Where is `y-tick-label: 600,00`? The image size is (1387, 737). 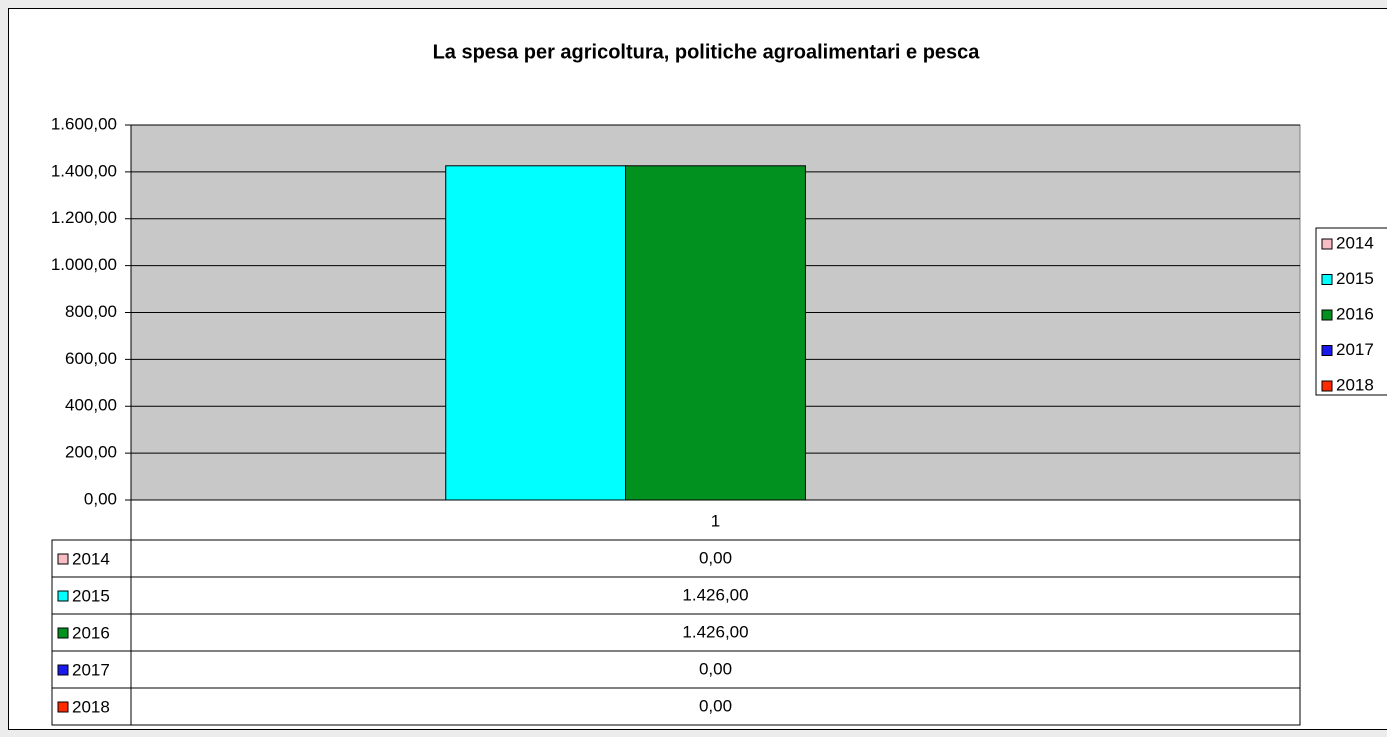 y-tick-label: 600,00 is located at coordinates (91, 358).